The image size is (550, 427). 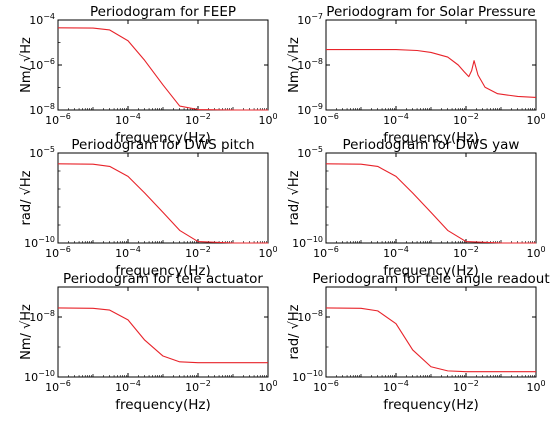 I want to click on y-tick-label: 10⁻⁹, so click(x=310, y=109).